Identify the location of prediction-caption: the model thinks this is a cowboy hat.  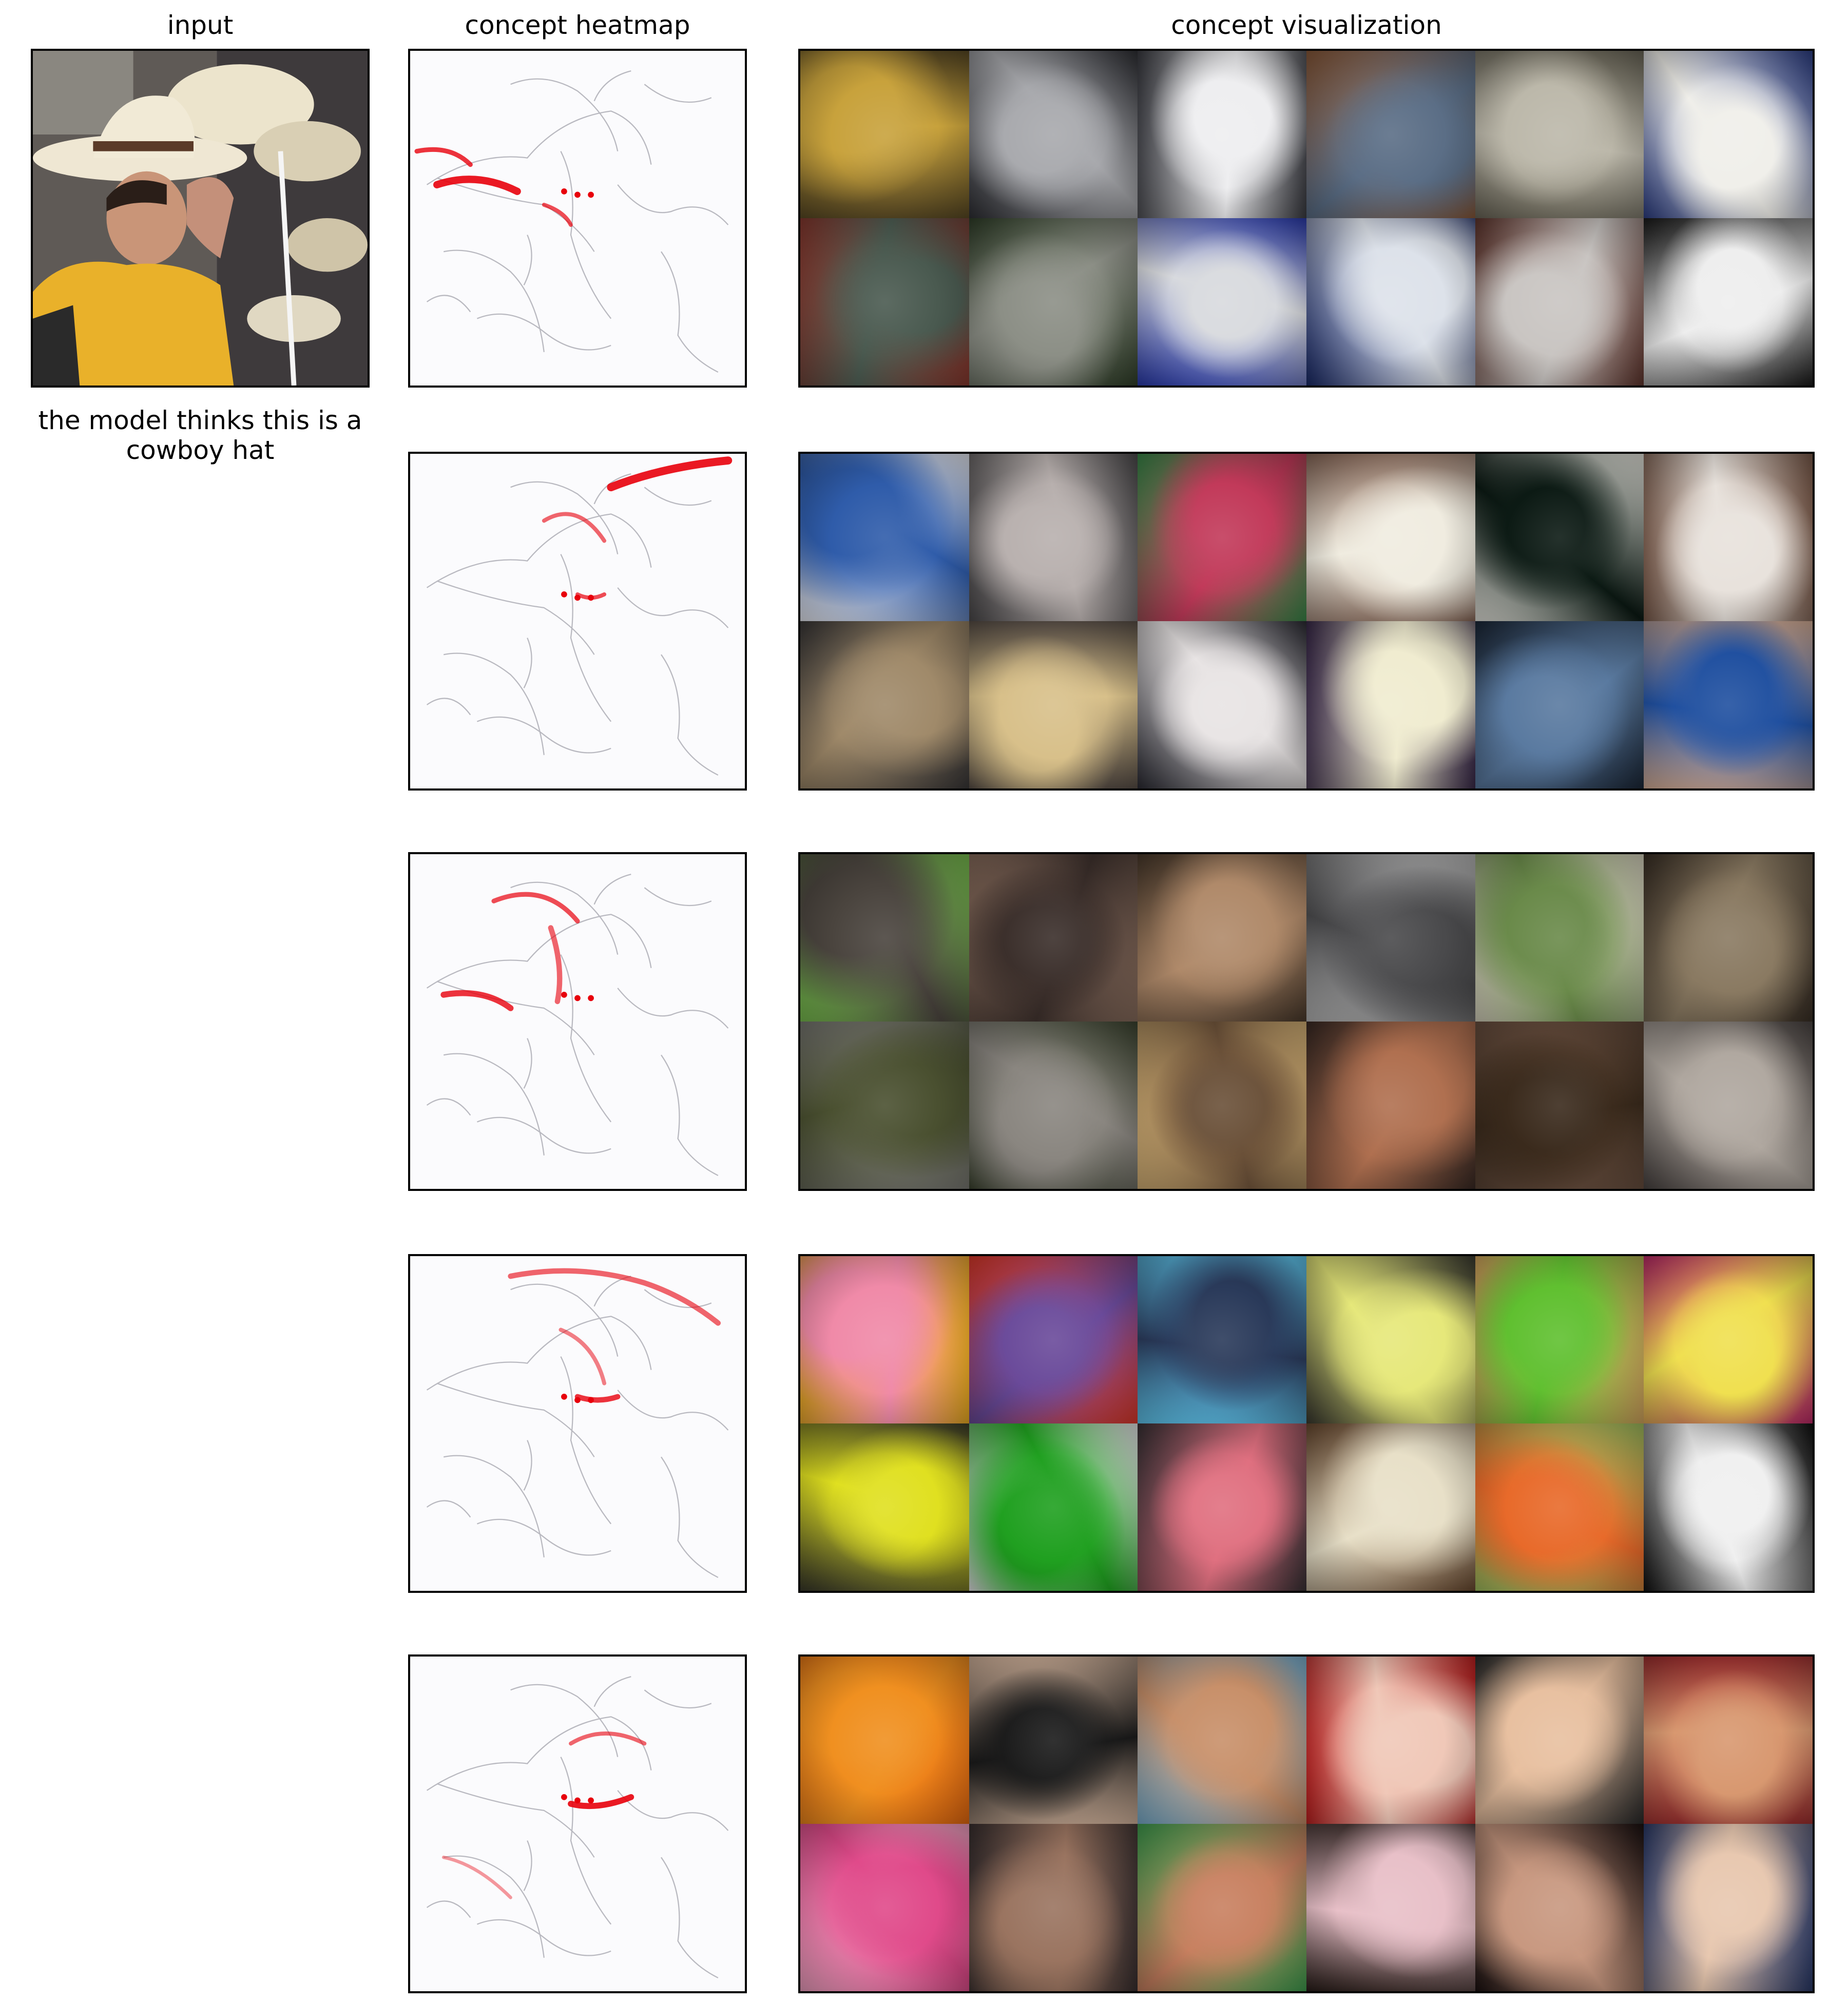
(200, 435).